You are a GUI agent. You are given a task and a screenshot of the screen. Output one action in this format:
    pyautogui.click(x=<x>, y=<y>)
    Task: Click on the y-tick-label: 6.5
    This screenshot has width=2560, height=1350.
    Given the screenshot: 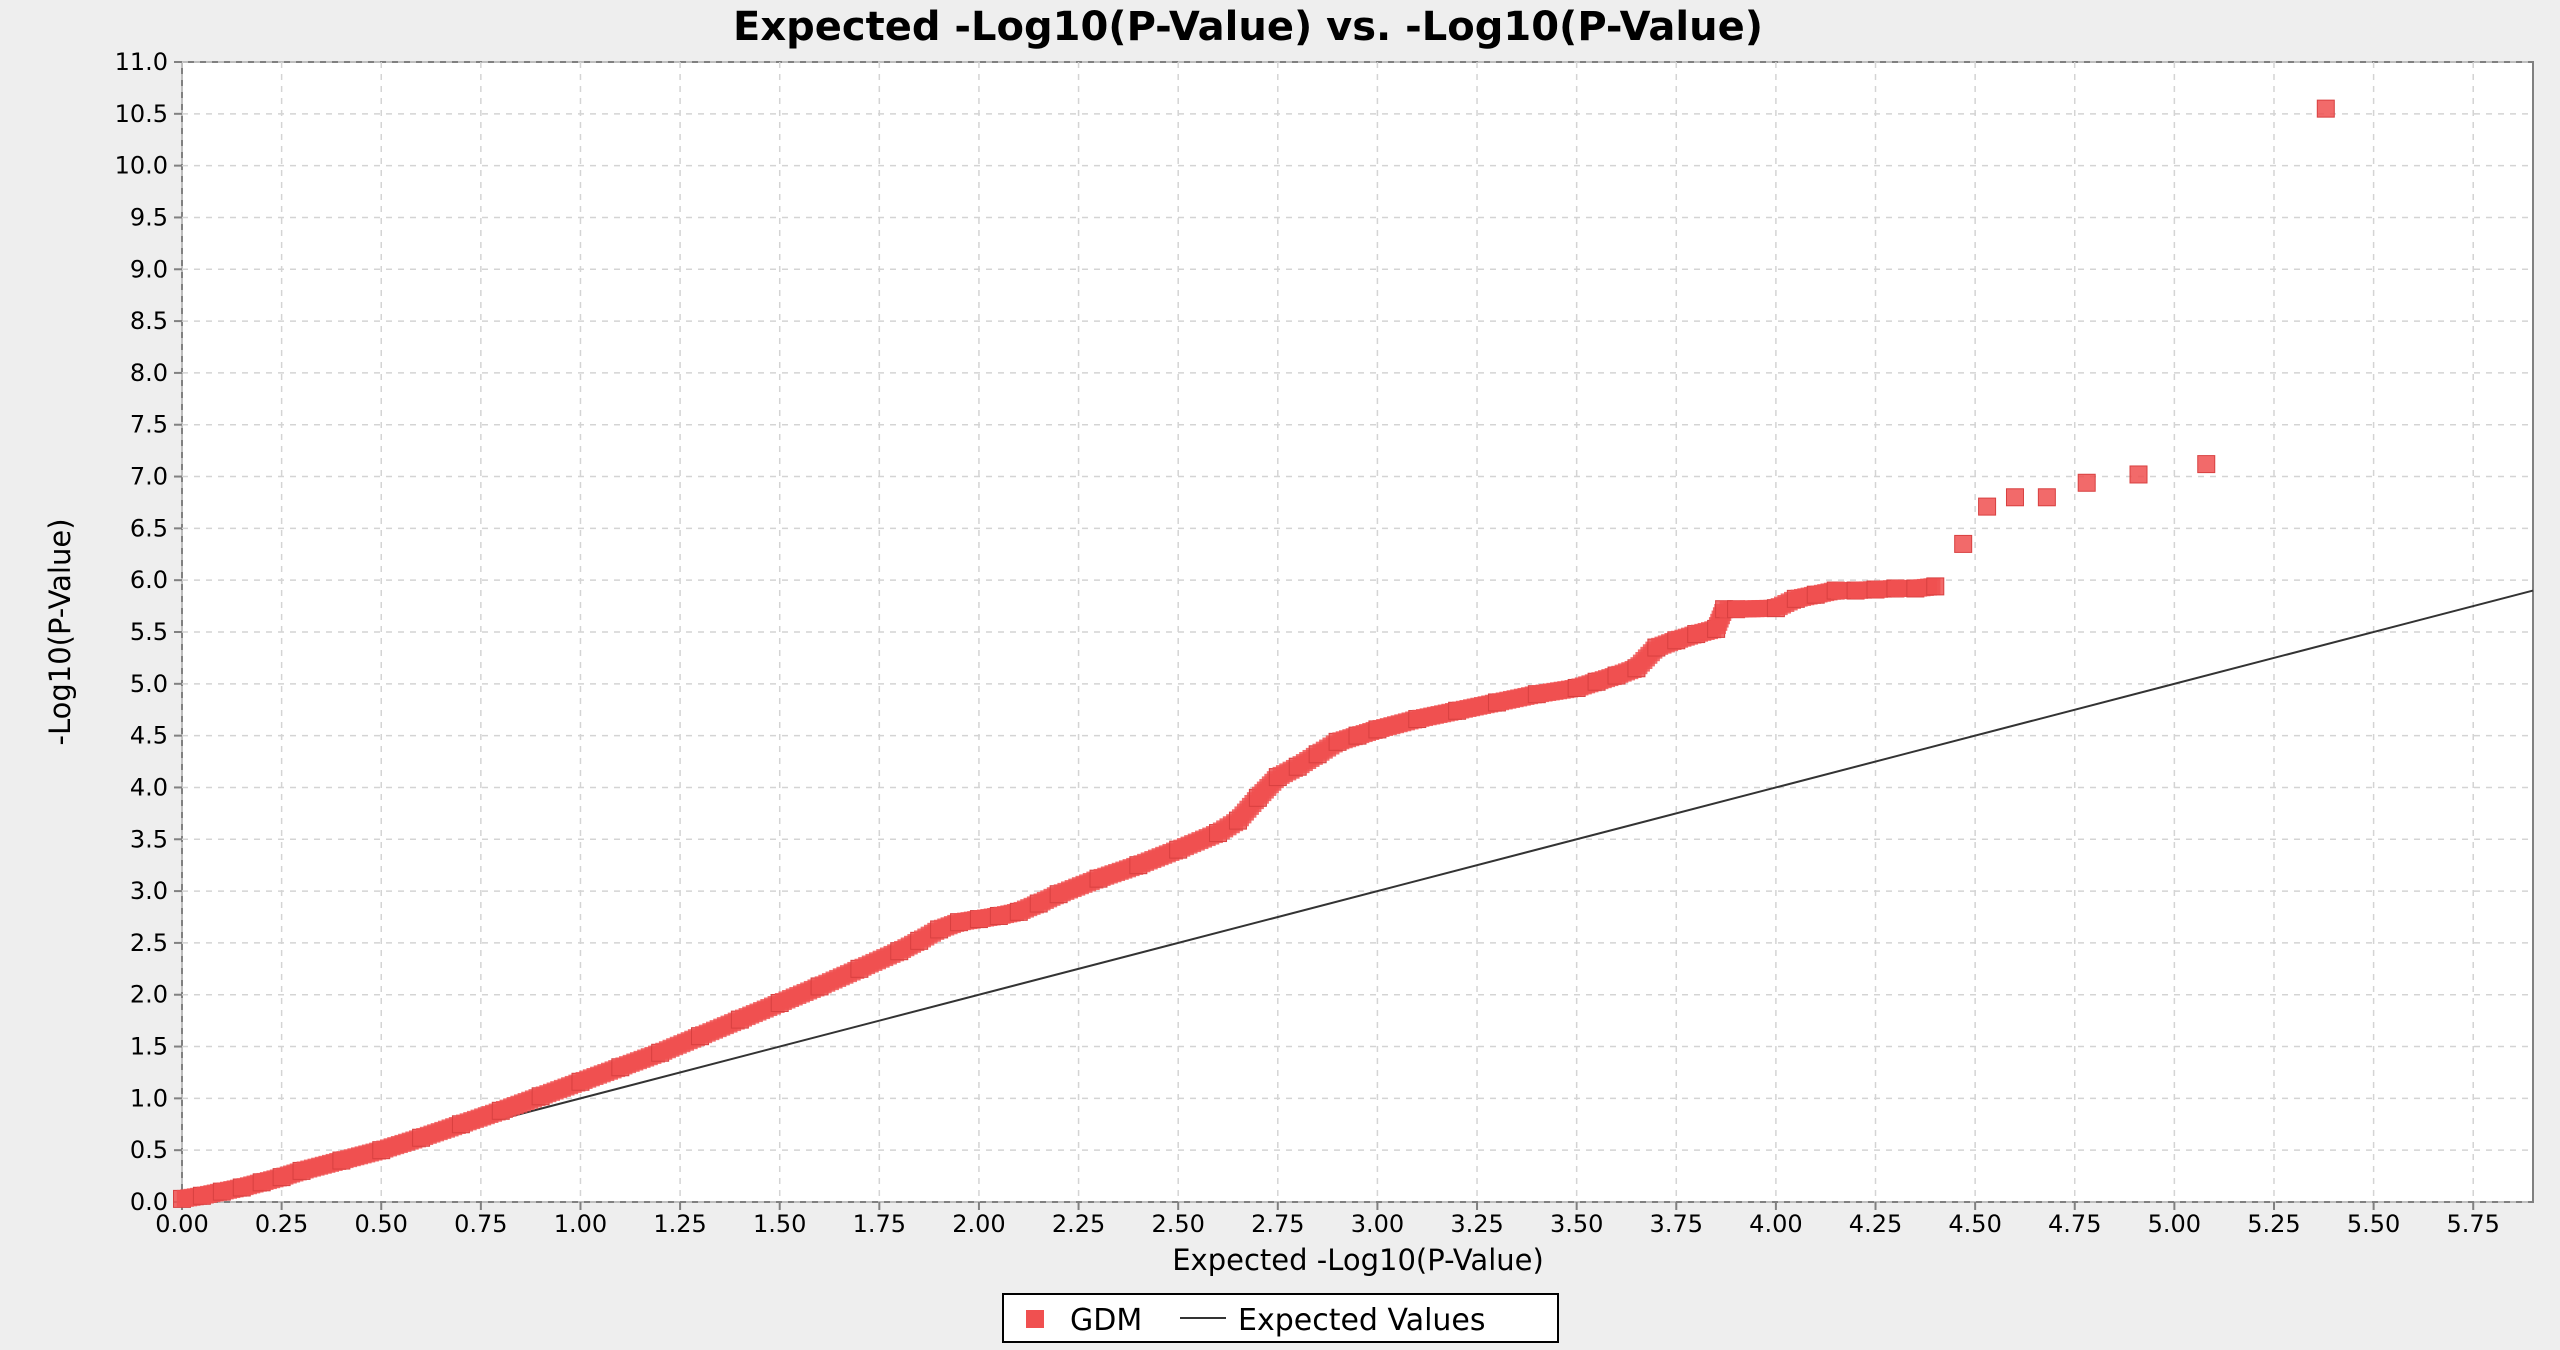 What is the action you would take?
    pyautogui.click(x=149, y=528)
    